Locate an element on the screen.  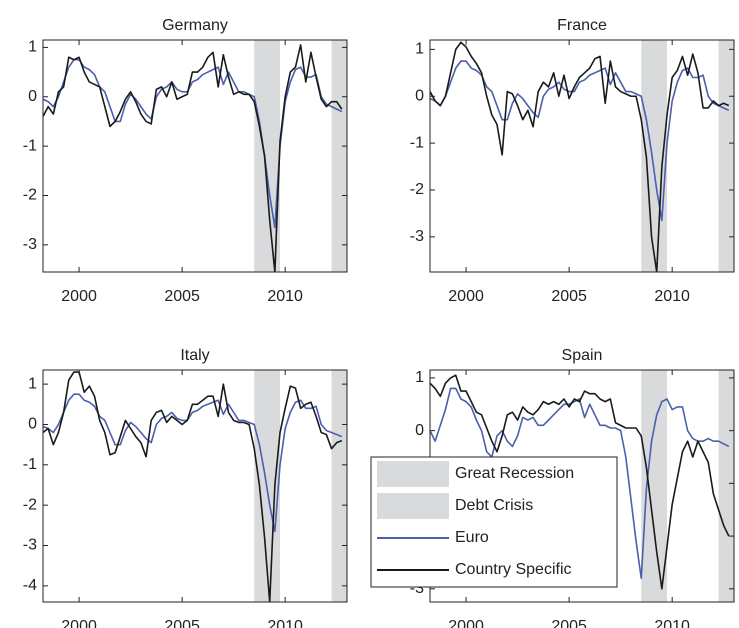
legend-label: Country Specific is located at coordinates (513, 569).